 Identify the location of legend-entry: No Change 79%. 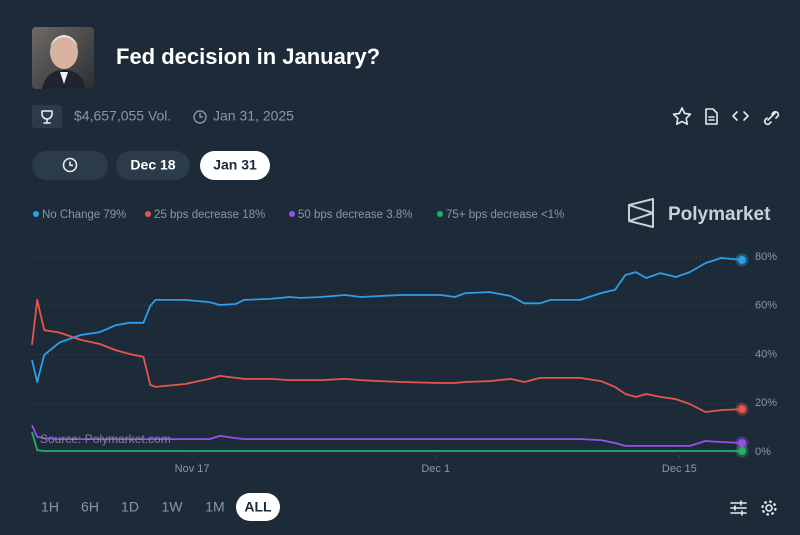
(84, 215).